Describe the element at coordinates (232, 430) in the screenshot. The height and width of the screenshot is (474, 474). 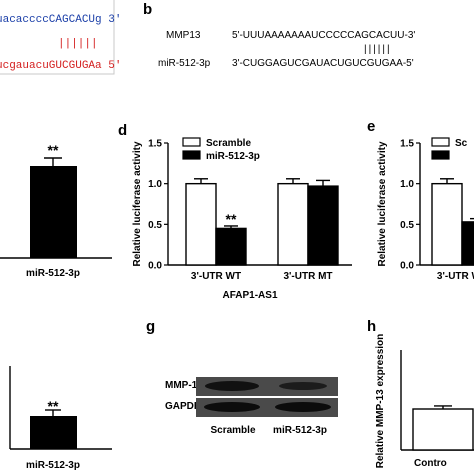
I see `blot-col-label-1: Scramble` at that location.